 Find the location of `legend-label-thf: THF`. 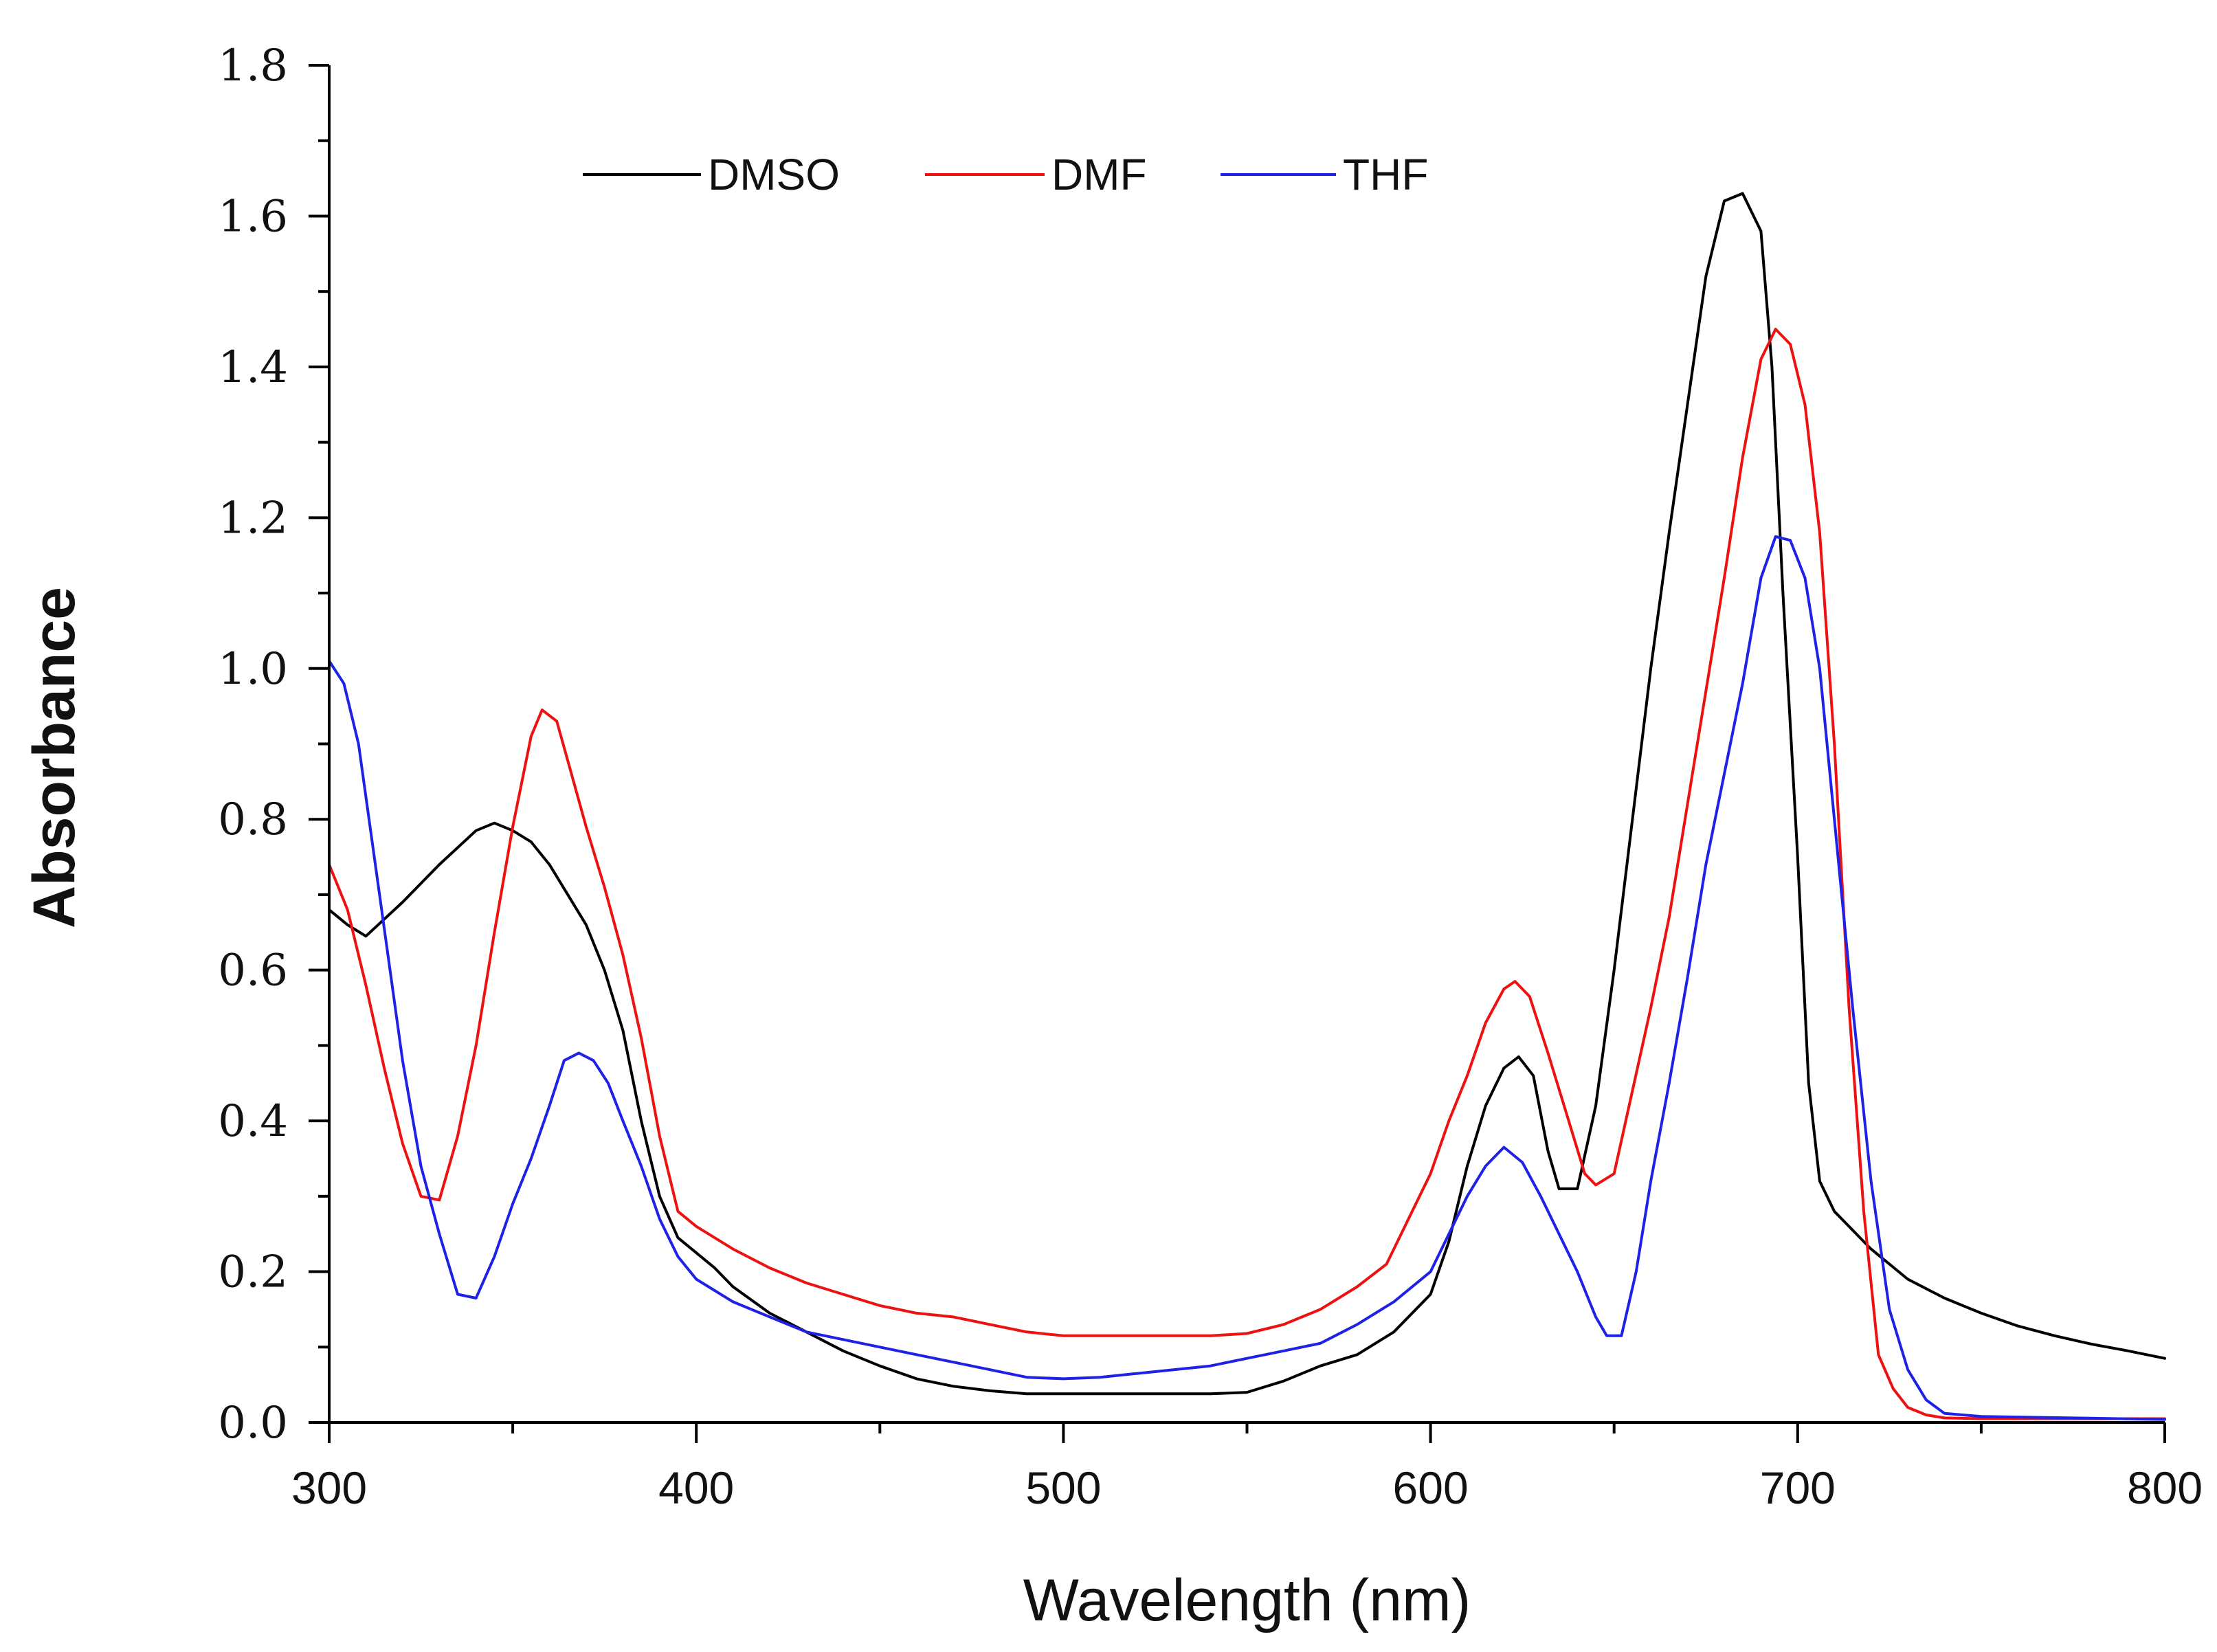

legend-label-thf: THF is located at coordinates (1385, 174).